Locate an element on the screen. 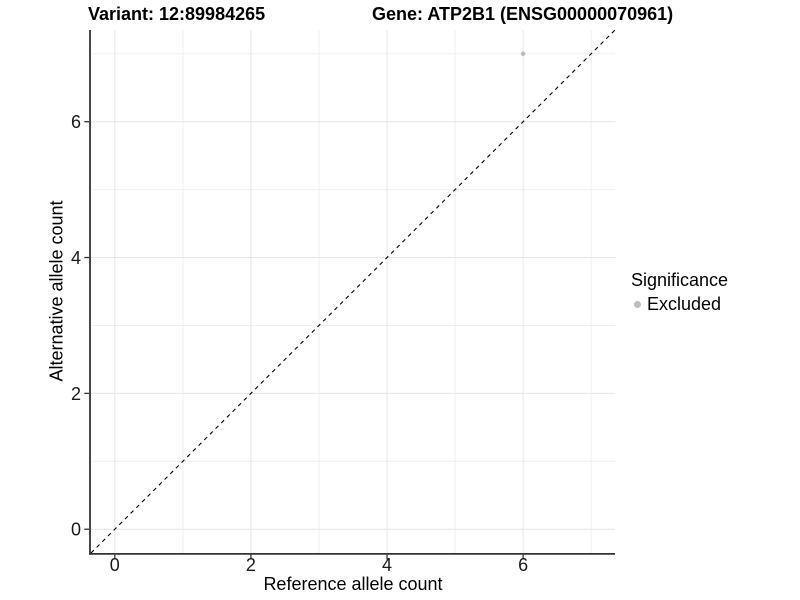  y-tick-label: 0 is located at coordinates (76, 530).